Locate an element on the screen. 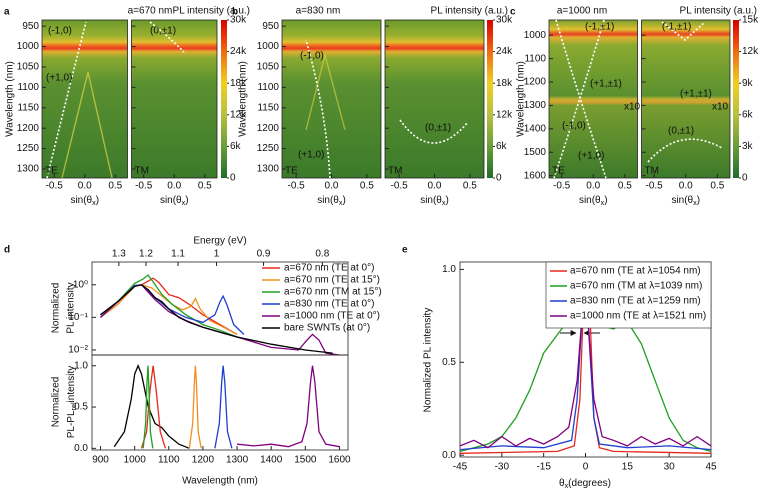  panel-letter: e is located at coordinates (405, 250).